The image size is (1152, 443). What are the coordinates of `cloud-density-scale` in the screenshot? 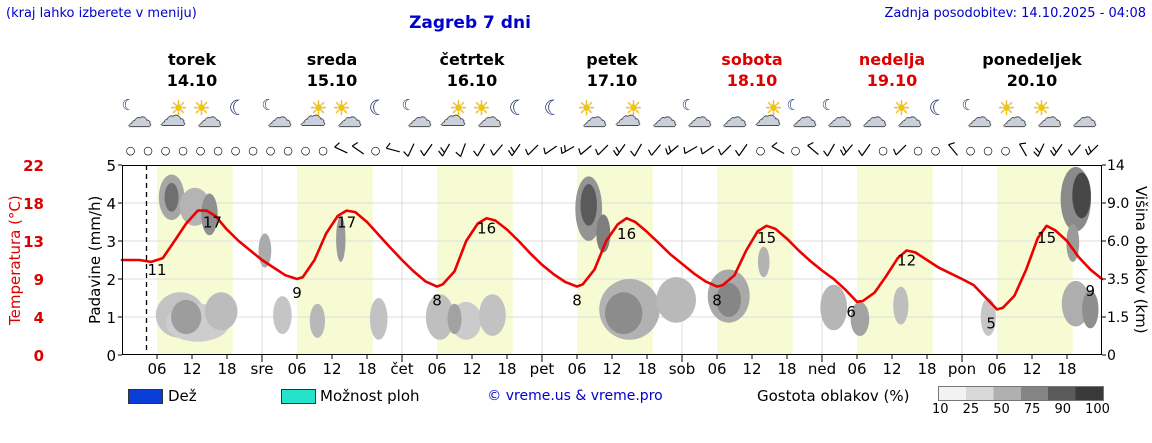 It's located at (1021, 393).